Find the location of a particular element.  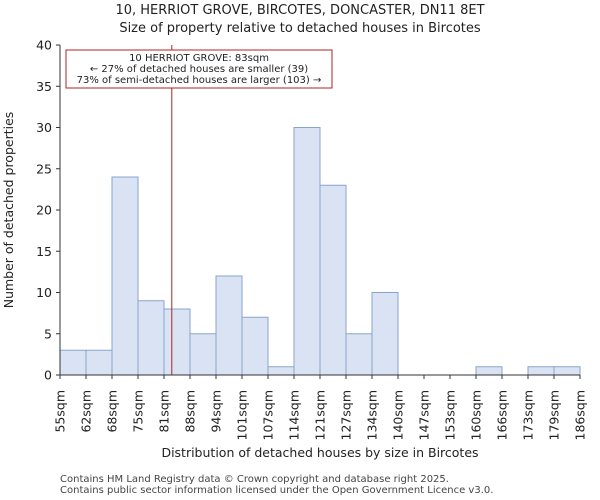

bar-179sqm is located at coordinates (567, 371).